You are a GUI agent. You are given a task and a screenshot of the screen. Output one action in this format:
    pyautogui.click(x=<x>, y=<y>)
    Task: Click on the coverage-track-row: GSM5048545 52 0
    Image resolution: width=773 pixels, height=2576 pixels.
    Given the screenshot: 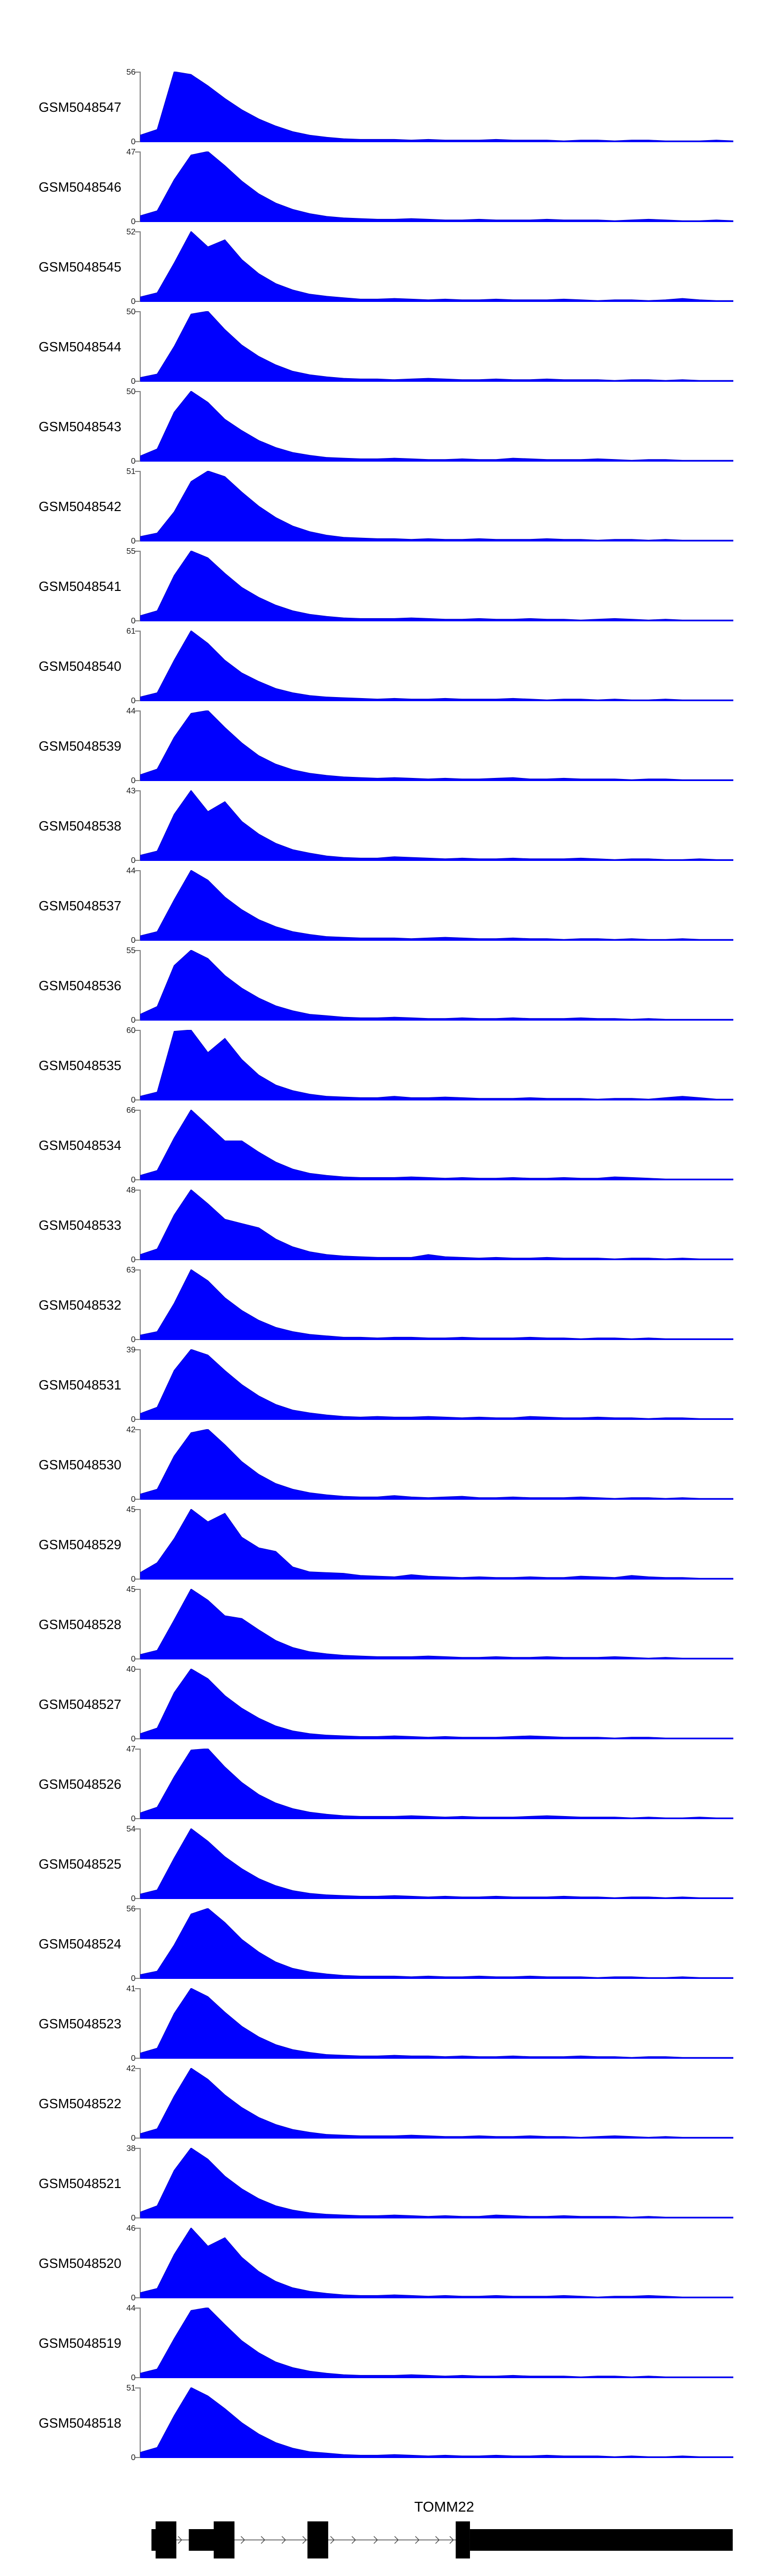 What is the action you would take?
    pyautogui.click(x=386, y=267)
    